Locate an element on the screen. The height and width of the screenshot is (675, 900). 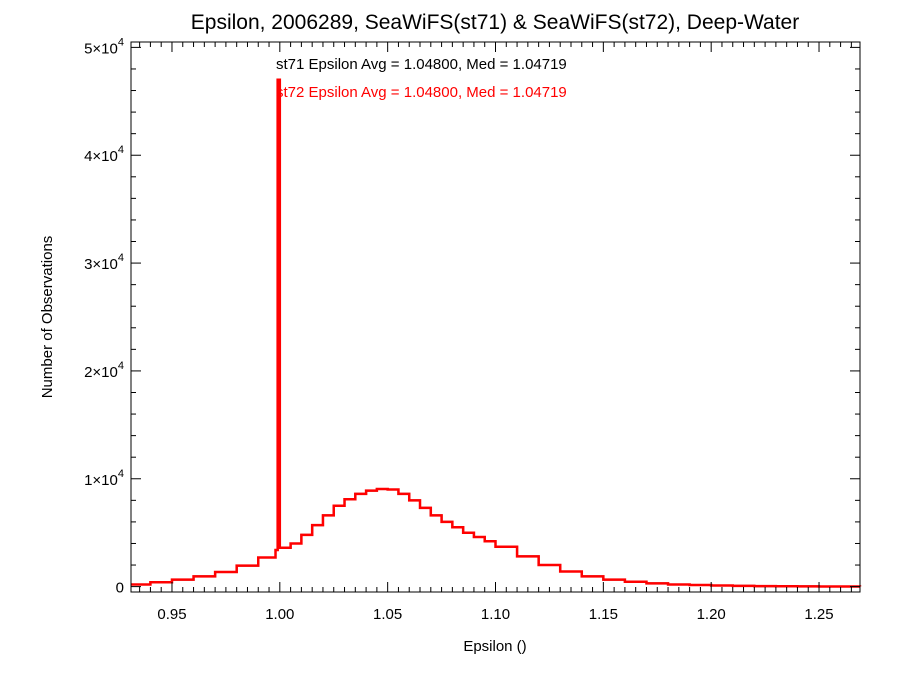
x-axis-label: Epsilon () is located at coordinates (494, 646).